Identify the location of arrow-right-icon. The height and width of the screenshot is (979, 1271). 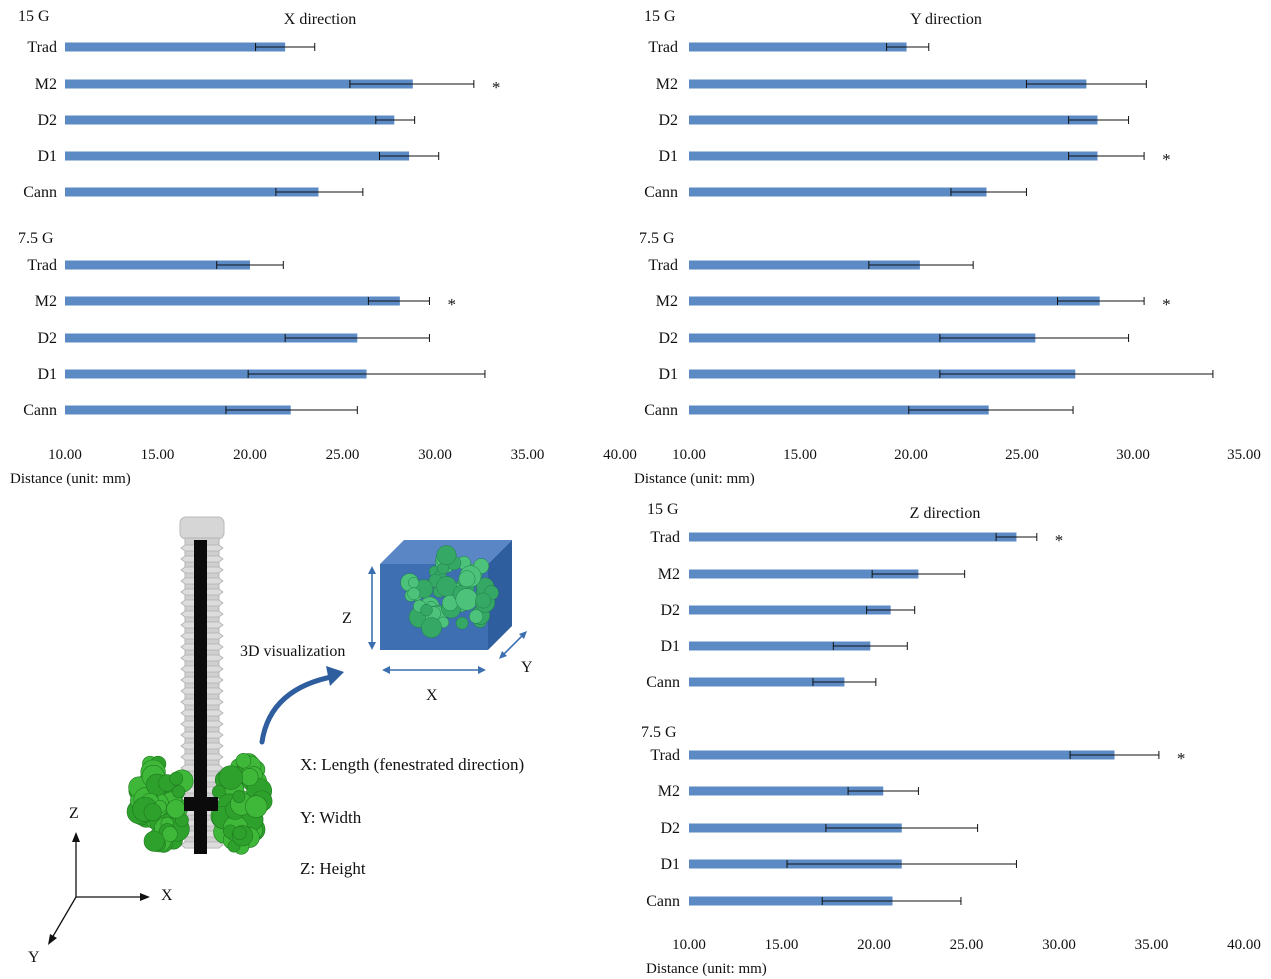
(482, 670).